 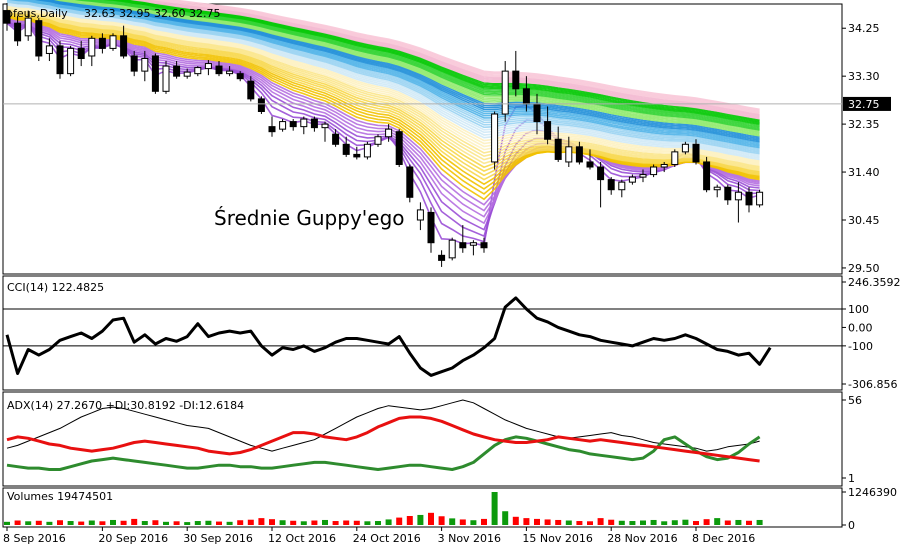 What do you see at coordinates (388, 336) in the screenshot?
I see `cci-line` at bounding box center [388, 336].